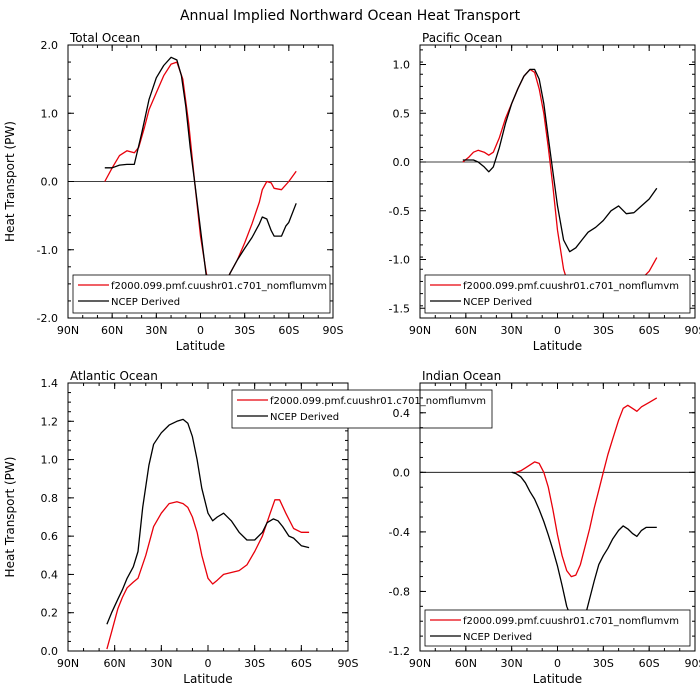 The width and height of the screenshot is (700, 700). What do you see at coordinates (399, 211) in the screenshot?
I see `y-tick-label: -0.5` at bounding box center [399, 211].